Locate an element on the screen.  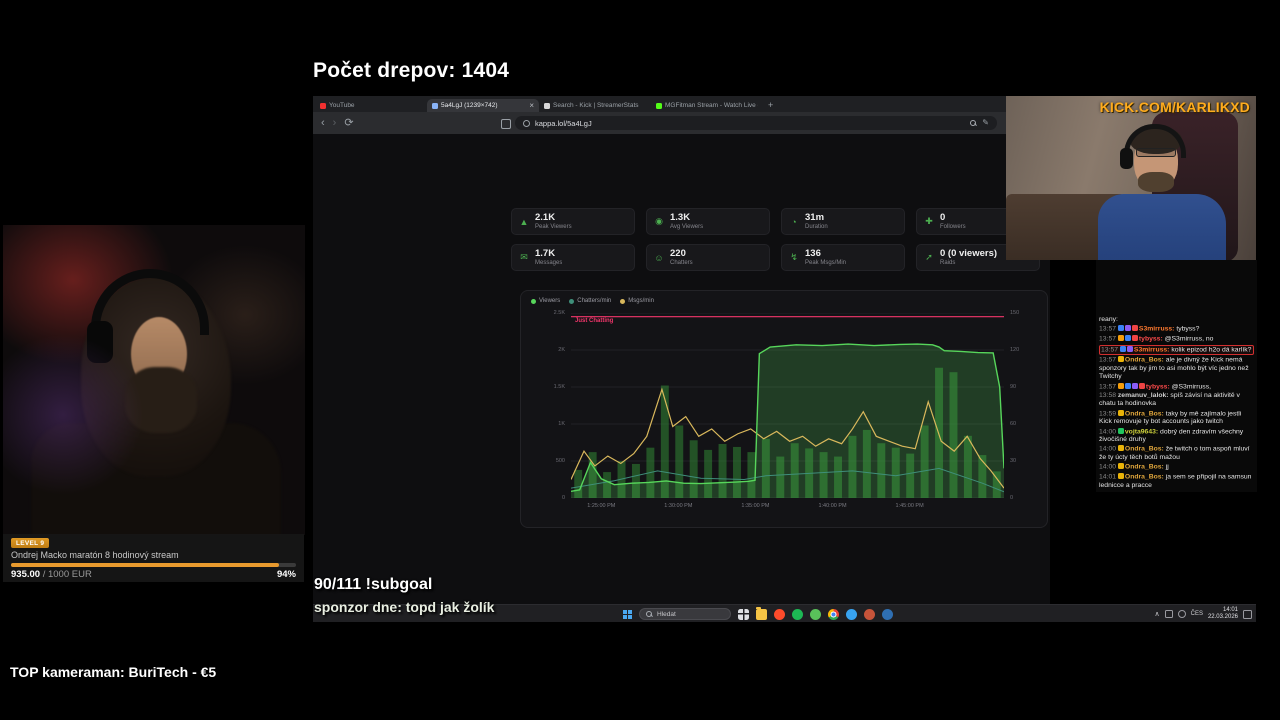
reload-button: ⟳ is located at coordinates (349, 122).